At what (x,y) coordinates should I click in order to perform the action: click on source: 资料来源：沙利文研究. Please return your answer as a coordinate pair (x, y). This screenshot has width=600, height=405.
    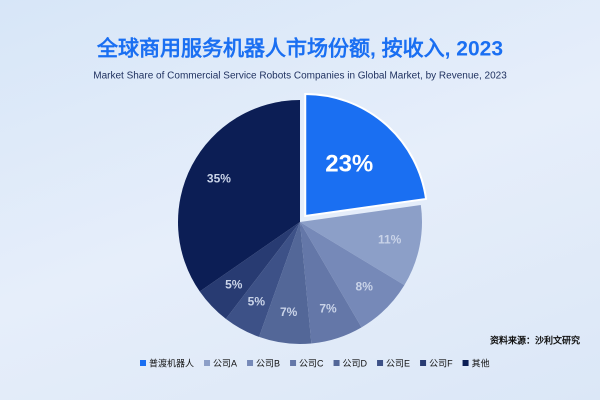
    Looking at the image, I should click on (535, 339).